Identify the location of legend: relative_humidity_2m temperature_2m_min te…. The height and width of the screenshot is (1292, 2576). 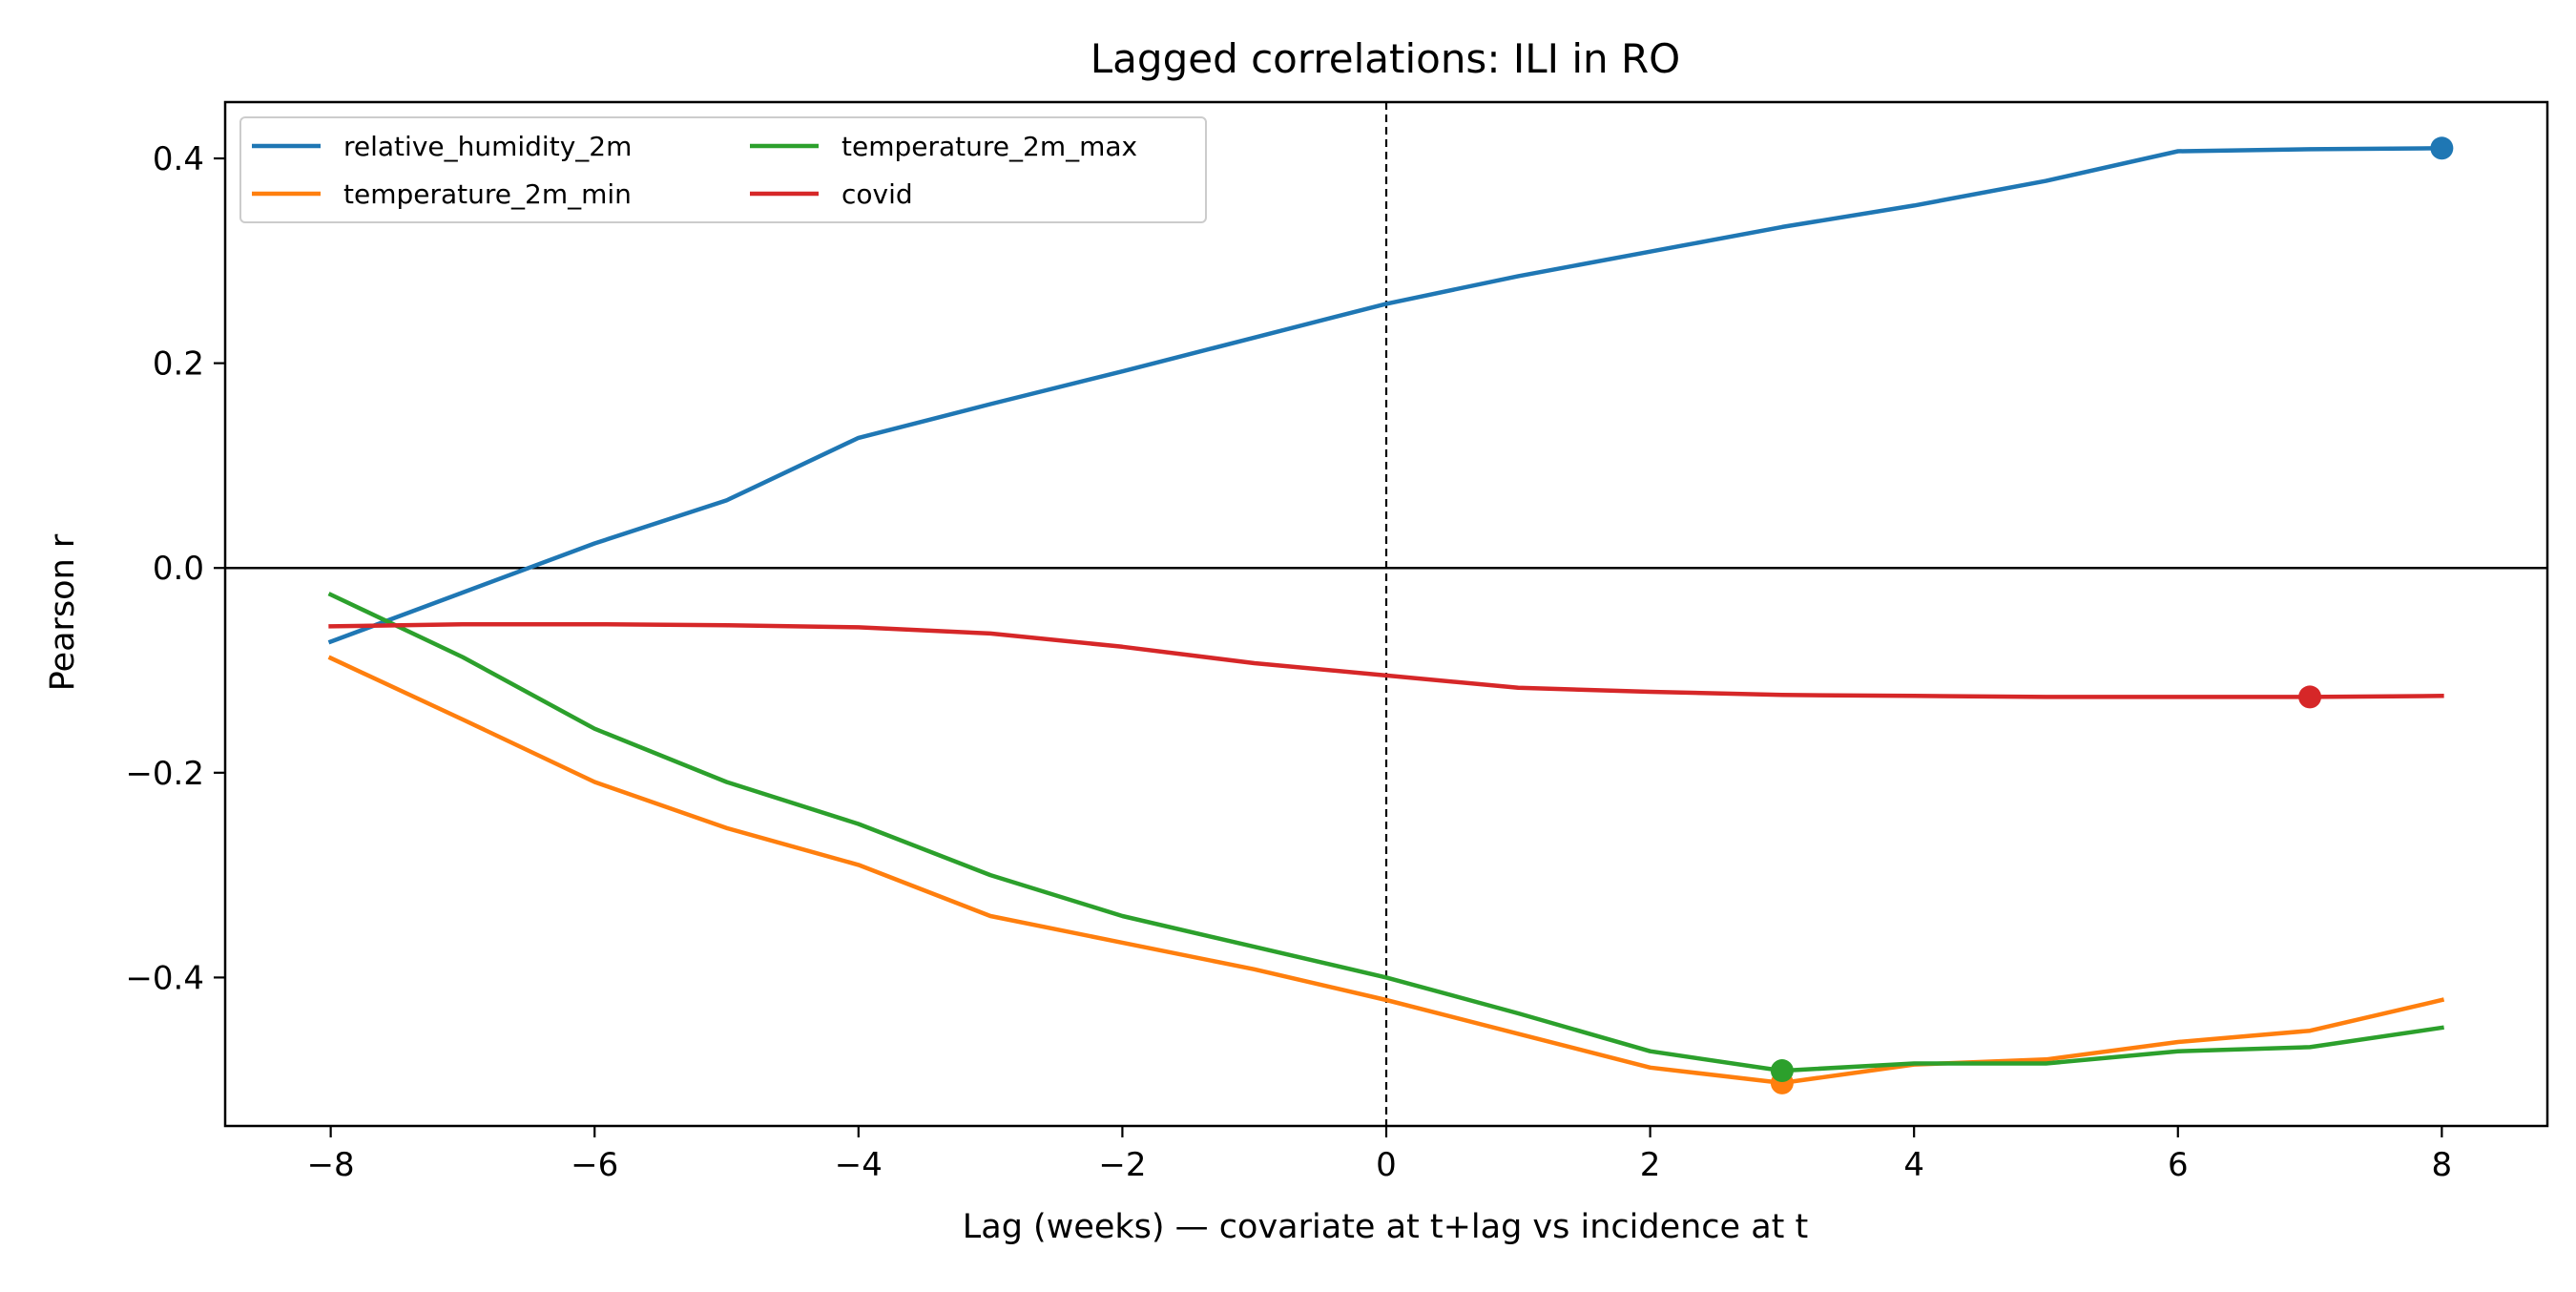
(723, 170).